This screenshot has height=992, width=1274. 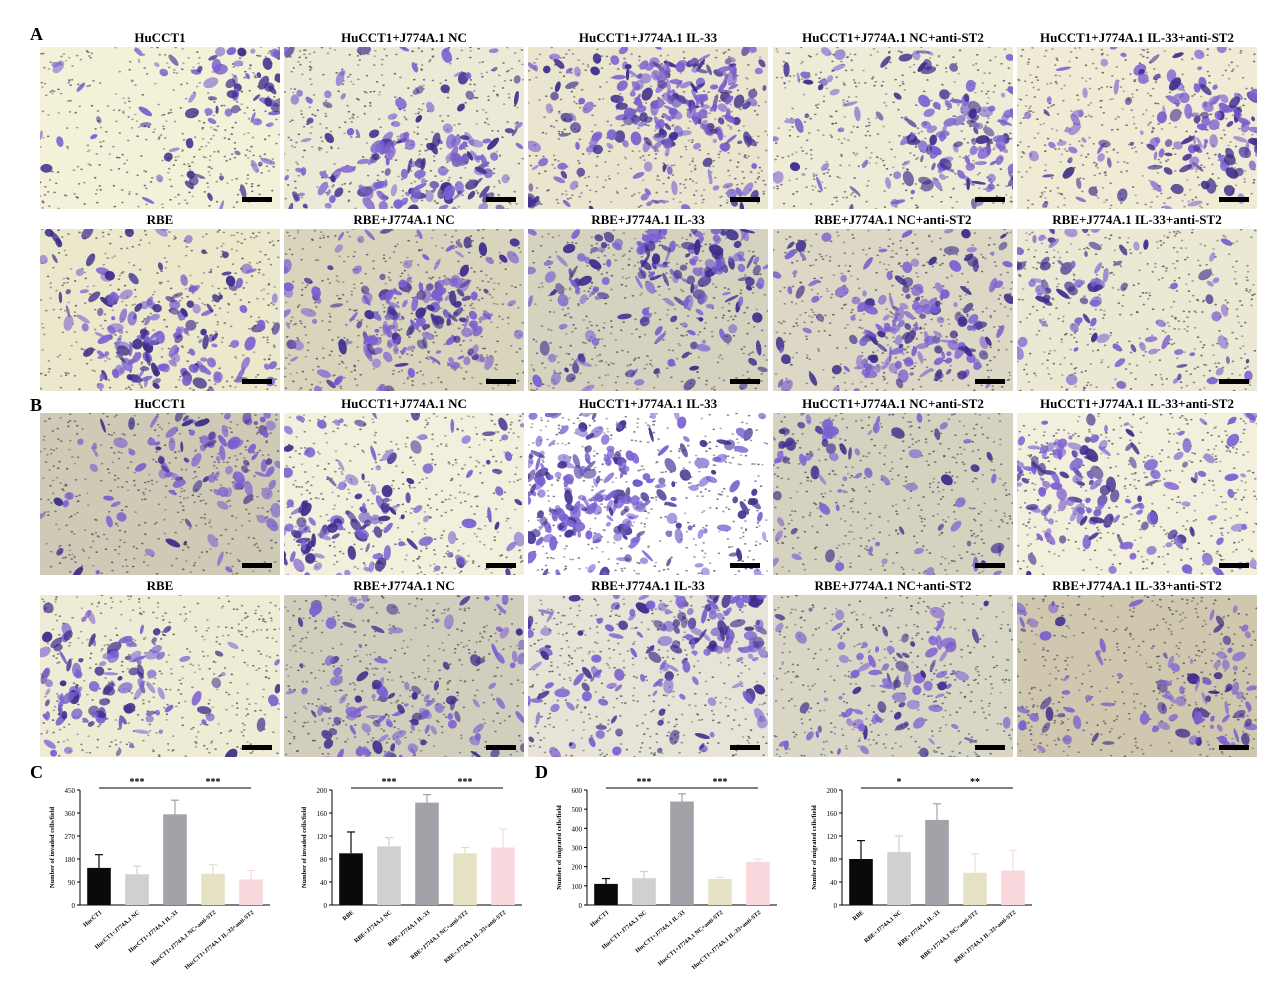 What do you see at coordinates (541, 772) in the screenshot?
I see `panel-label-d: D` at bounding box center [541, 772].